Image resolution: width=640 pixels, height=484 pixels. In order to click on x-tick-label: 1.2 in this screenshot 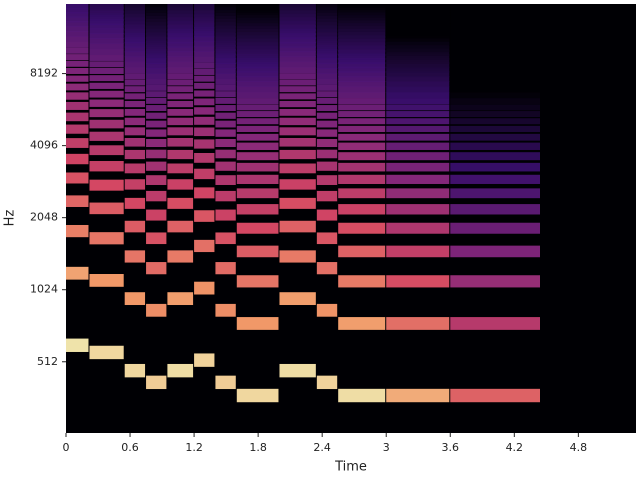, I will do `click(194, 447)`.